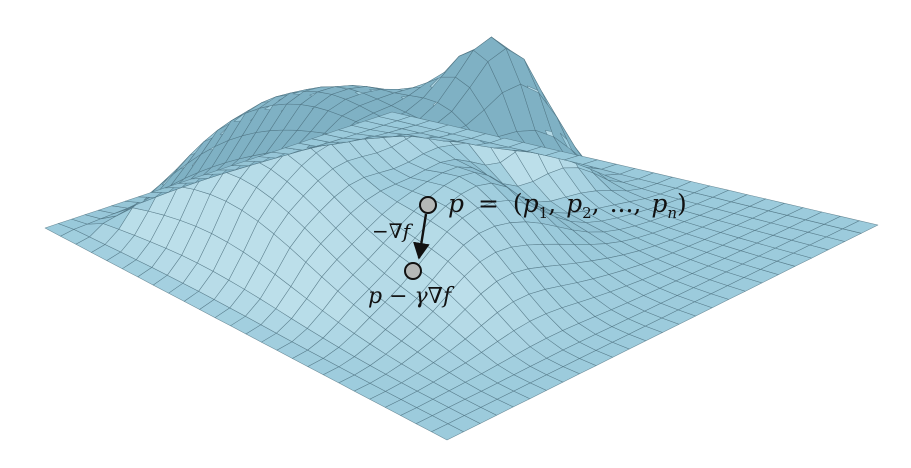 This screenshot has height=468, width=911. I want to click on point-updated-marker, so click(413, 271).